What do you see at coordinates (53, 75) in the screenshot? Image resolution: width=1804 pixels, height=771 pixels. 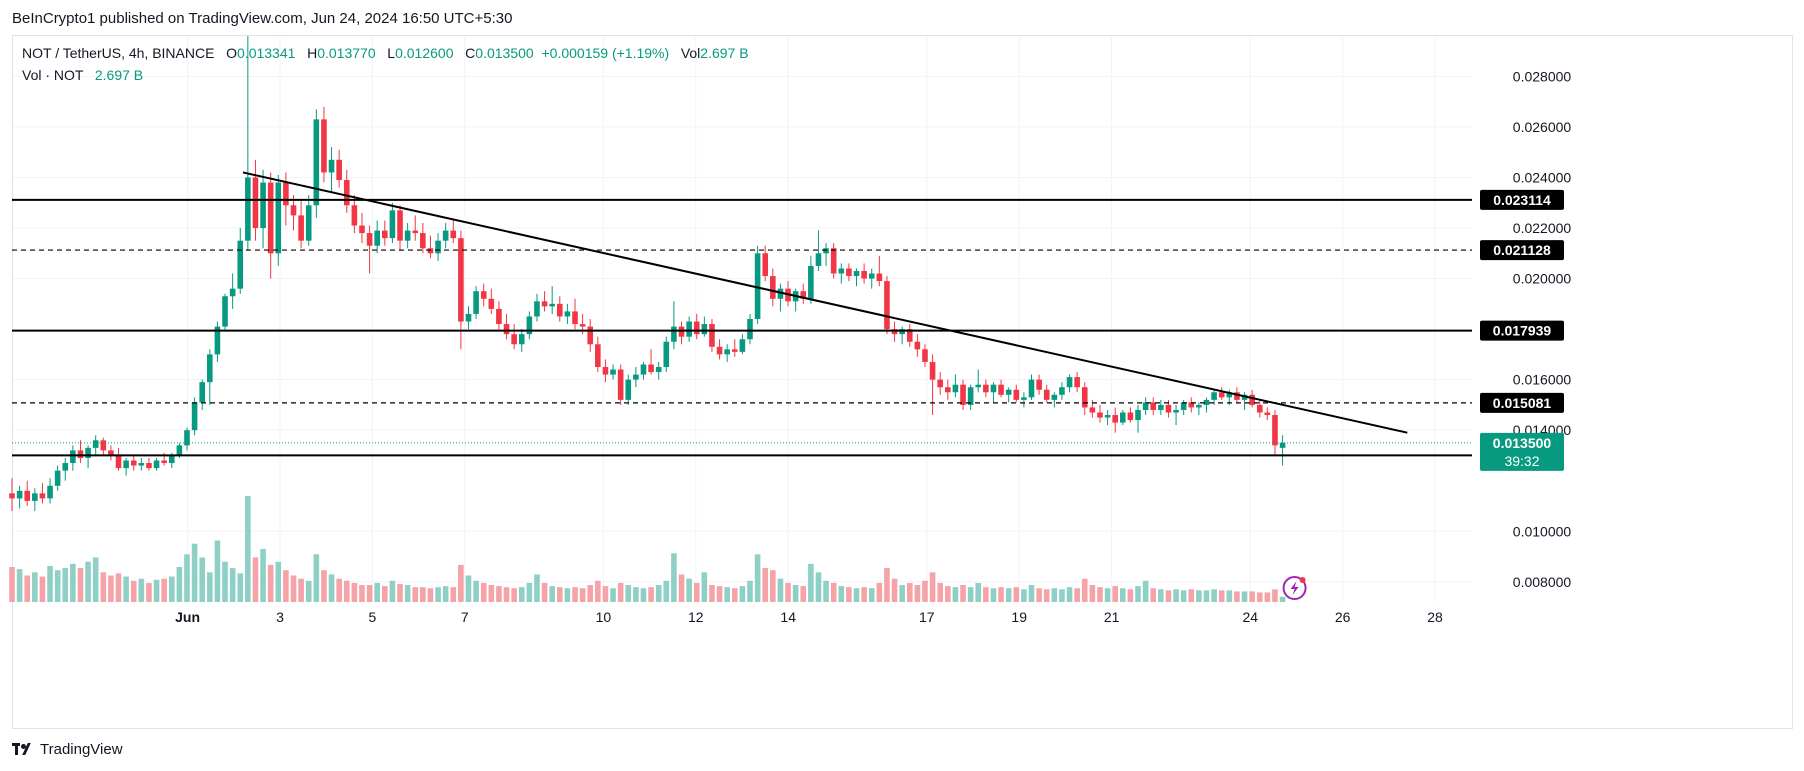 I see `volume-series-label: Vol · NOT` at bounding box center [53, 75].